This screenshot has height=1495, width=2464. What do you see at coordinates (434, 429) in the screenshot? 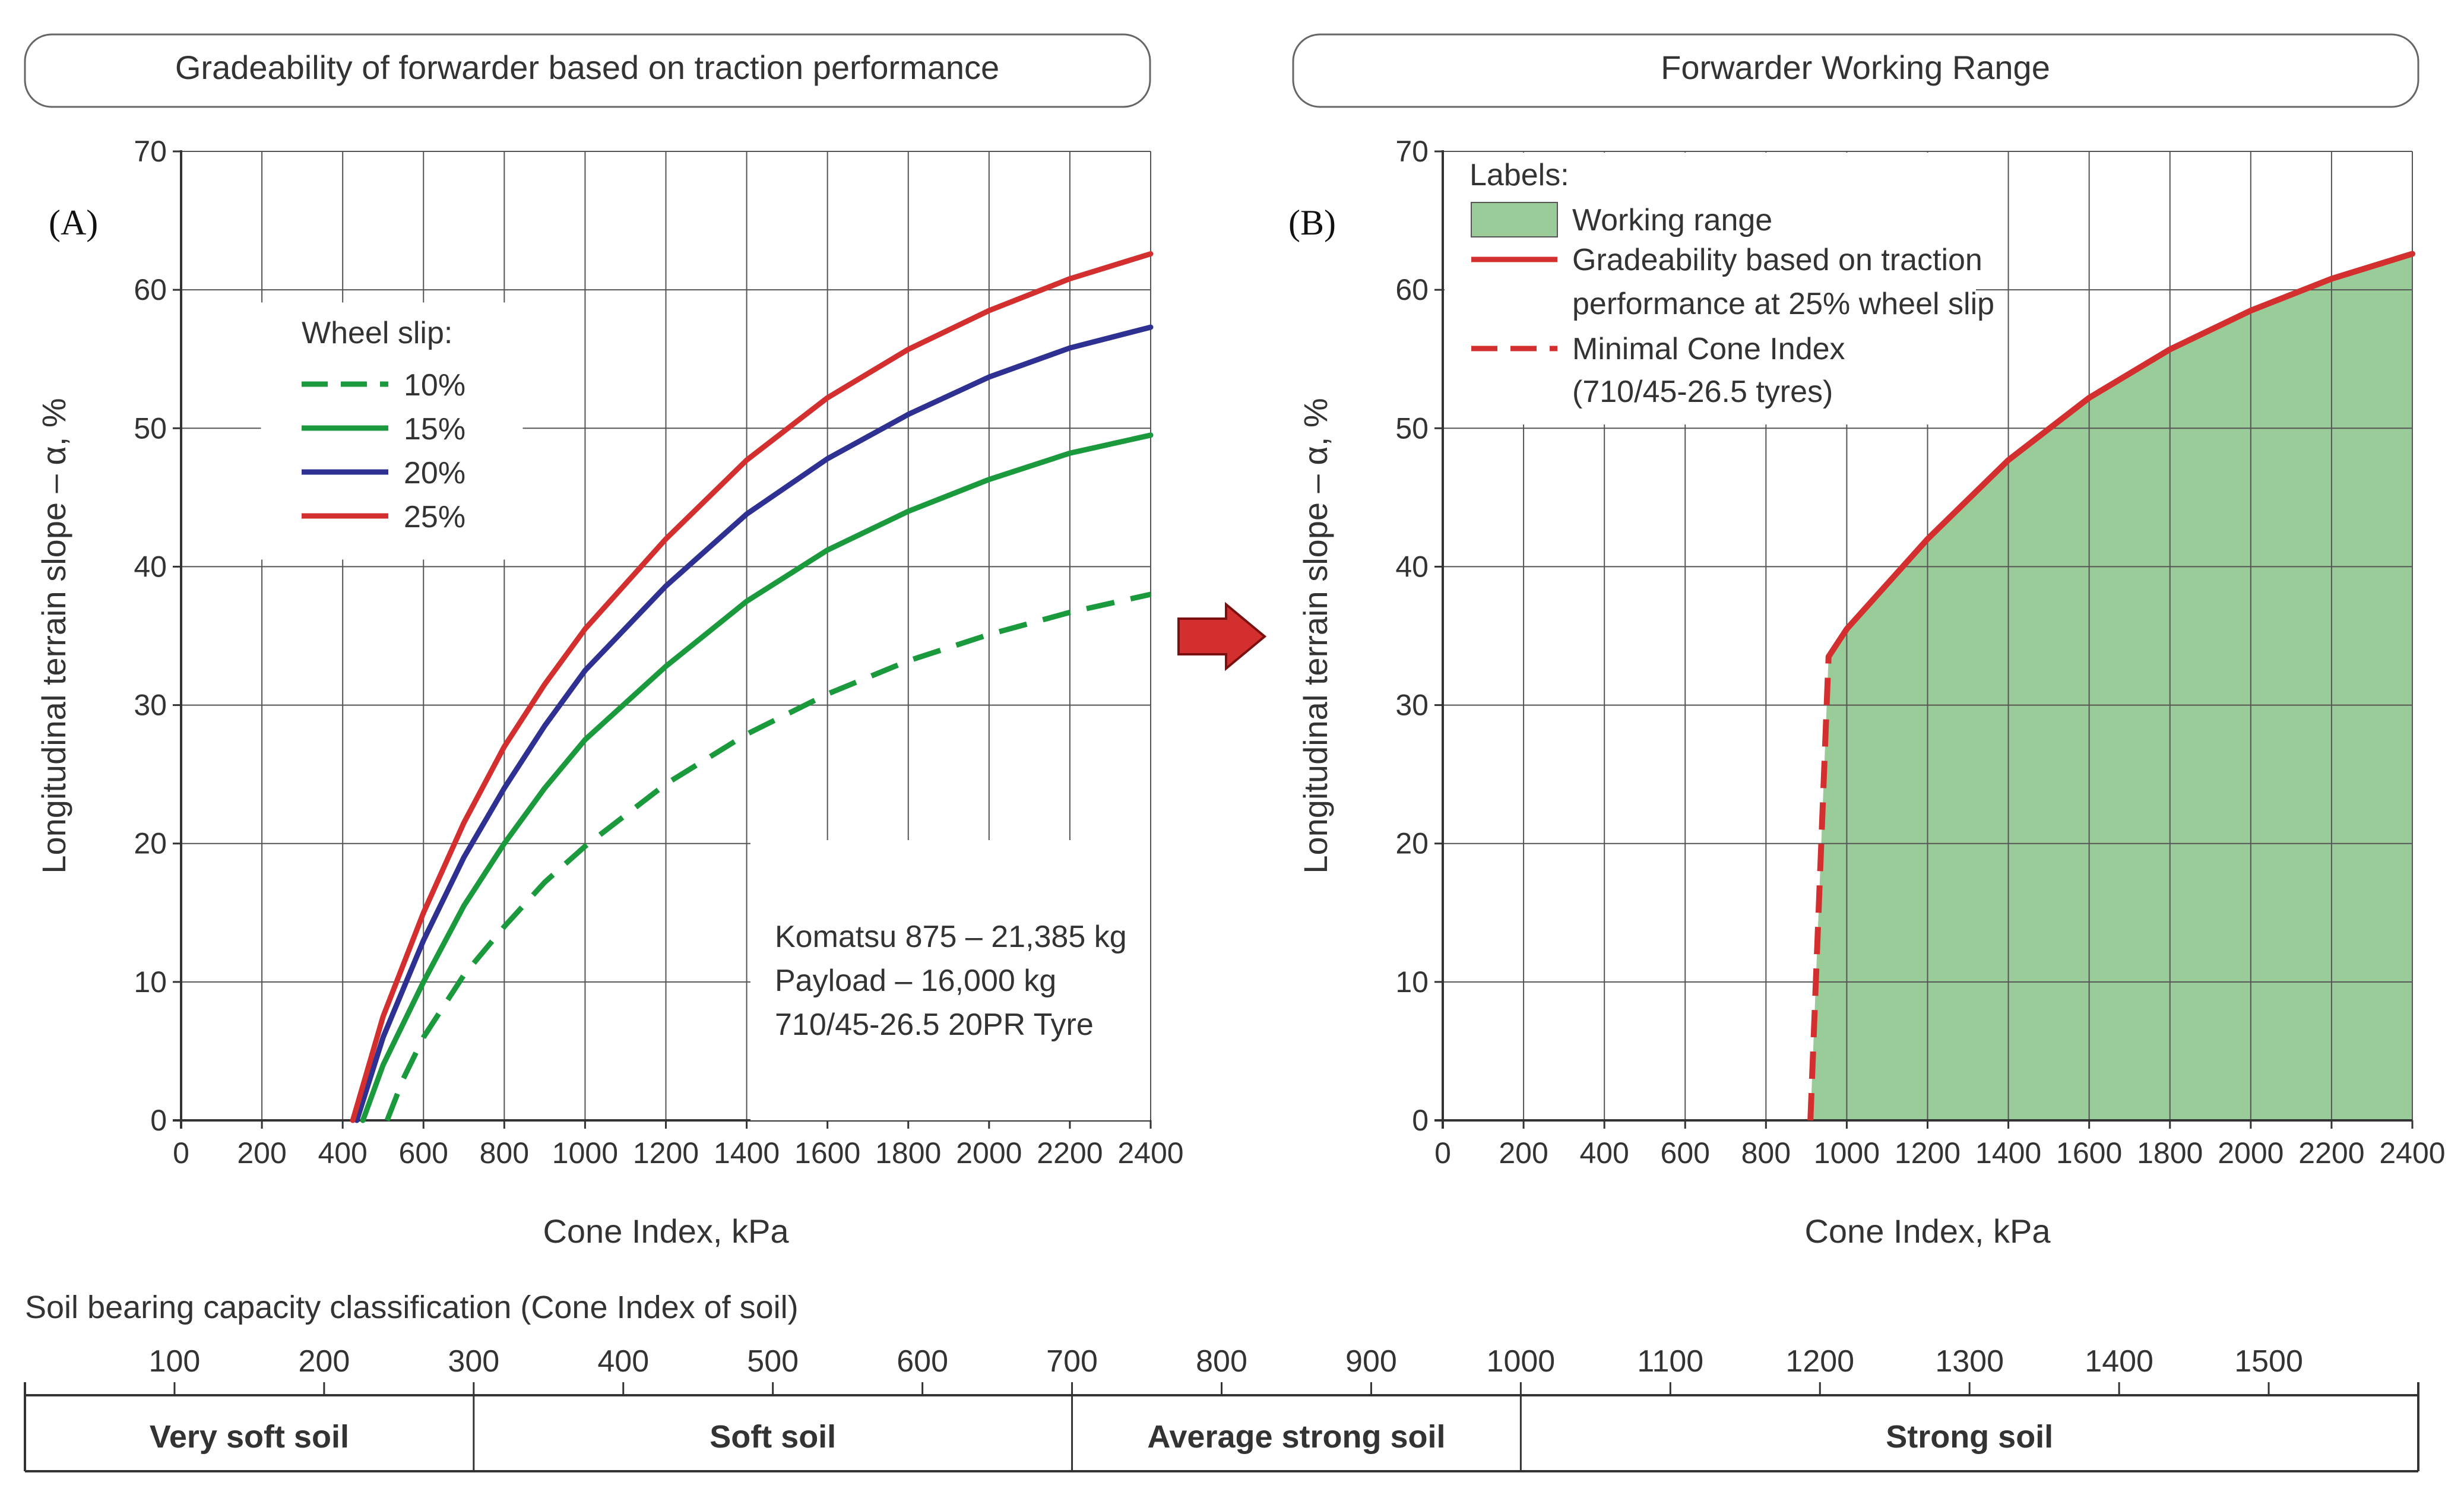
I see `legend-label-15pct: 15%` at bounding box center [434, 429].